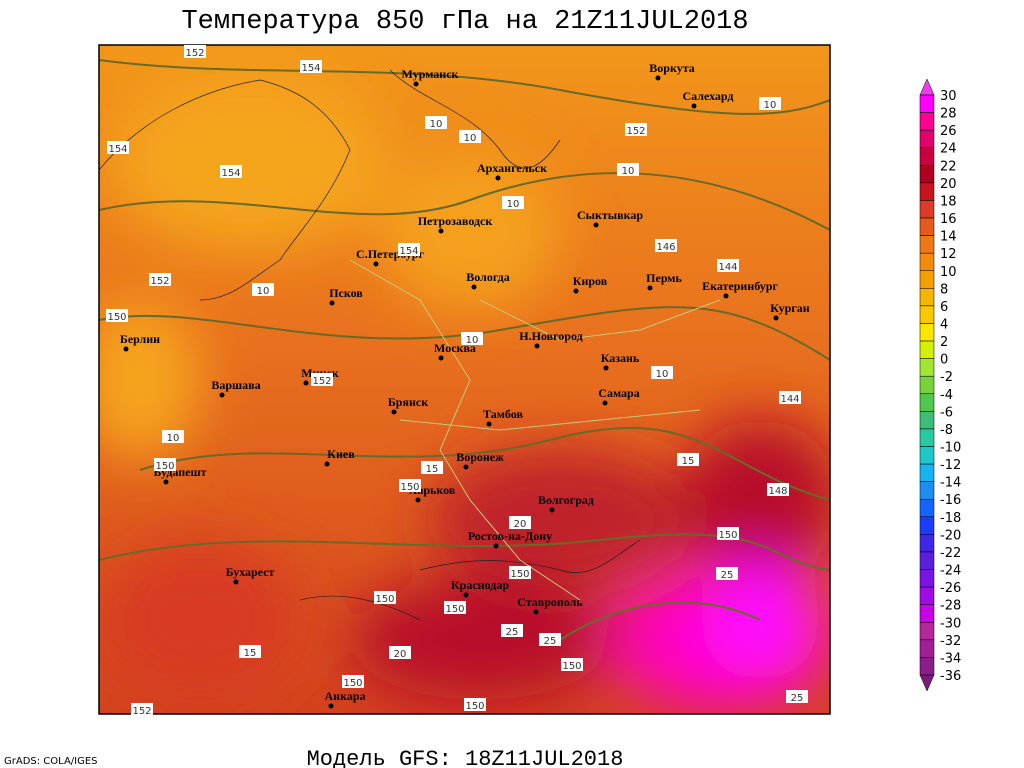  I want to click on city-label: Н.Новгород, so click(550, 336).